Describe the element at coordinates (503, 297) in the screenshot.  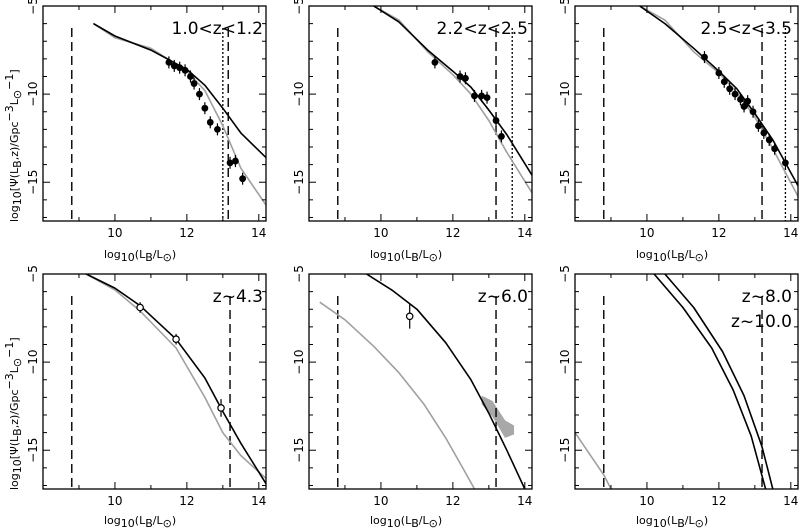
I see `panel-5-label: z~6.0` at that location.